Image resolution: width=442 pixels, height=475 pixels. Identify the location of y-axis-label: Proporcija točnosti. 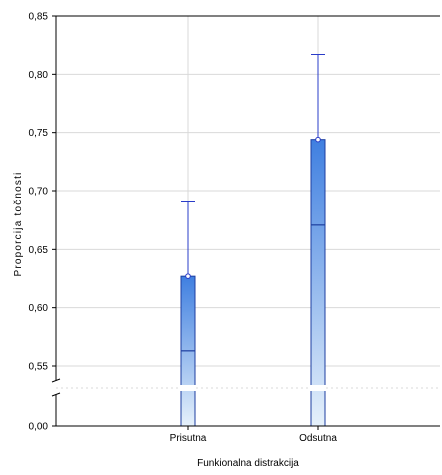
(18, 223).